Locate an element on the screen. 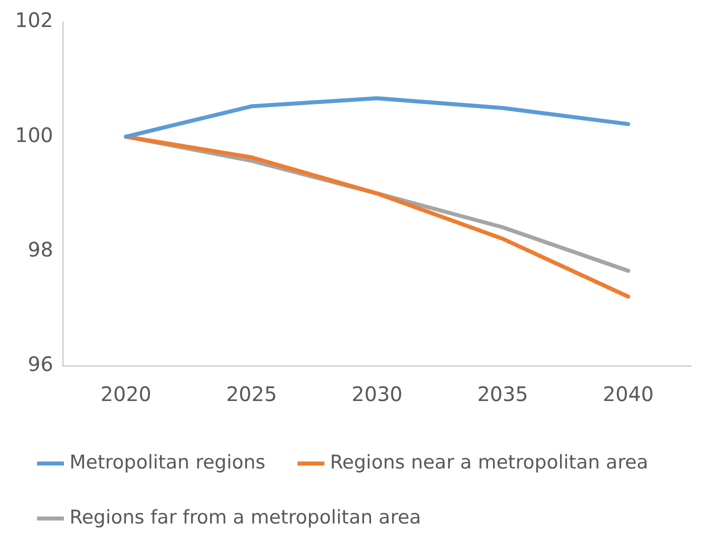 Image resolution: width=711 pixels, height=538 pixels. legend-label: Regions far from a metropolitan area is located at coordinates (246, 517).